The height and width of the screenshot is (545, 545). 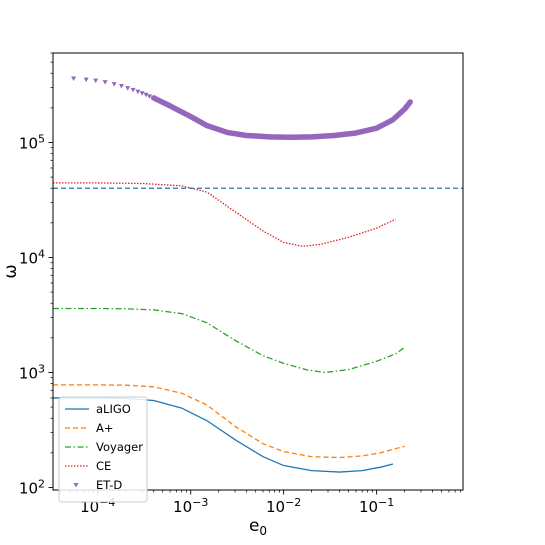 What do you see at coordinates (258, 527) in the screenshot?
I see `x-axis-label: e0` at bounding box center [258, 527].